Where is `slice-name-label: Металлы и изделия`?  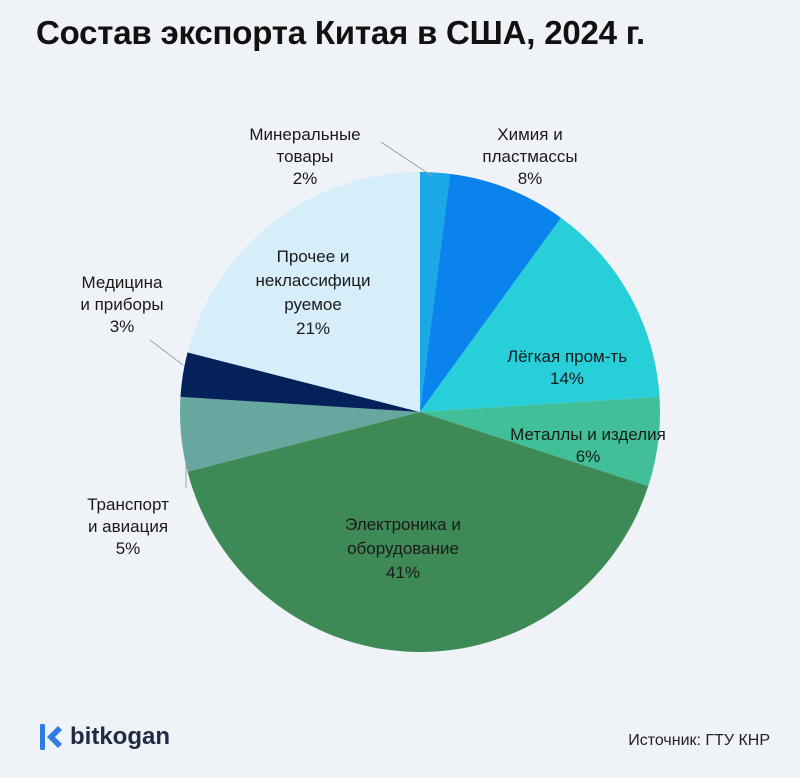 slice-name-label: Металлы и изделия is located at coordinates (588, 434).